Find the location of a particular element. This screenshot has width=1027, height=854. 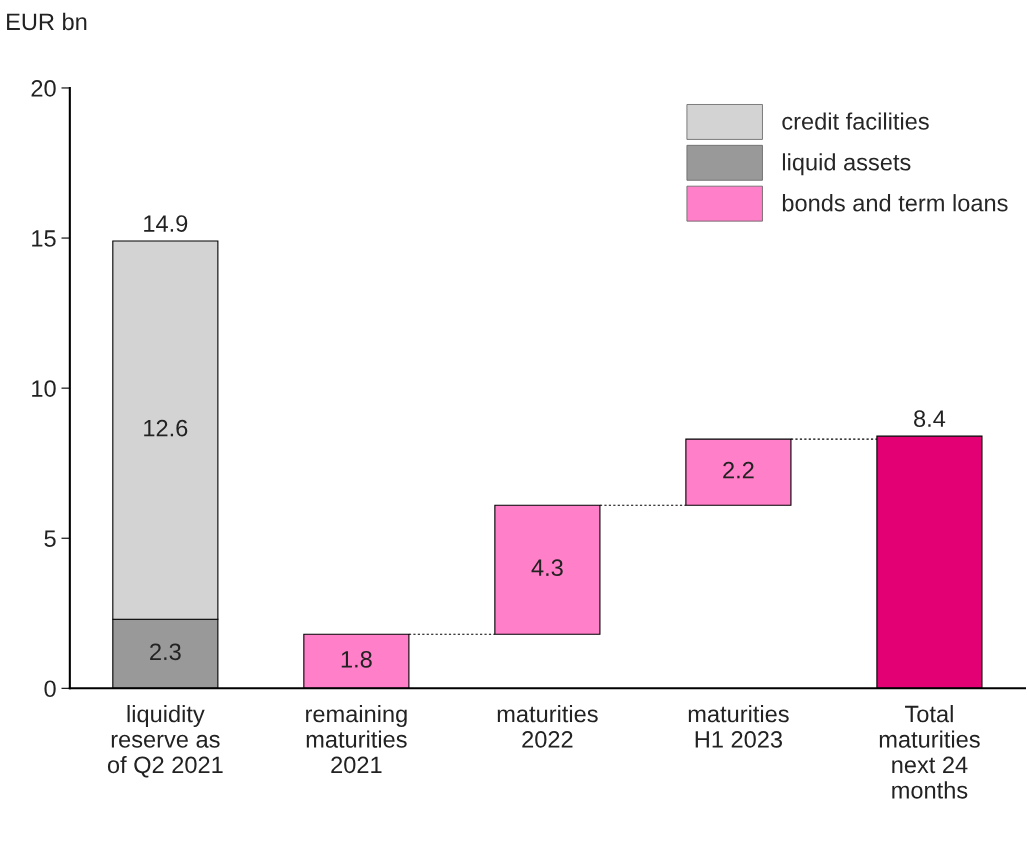

data-label: 2.3 is located at coordinates (165, 652).